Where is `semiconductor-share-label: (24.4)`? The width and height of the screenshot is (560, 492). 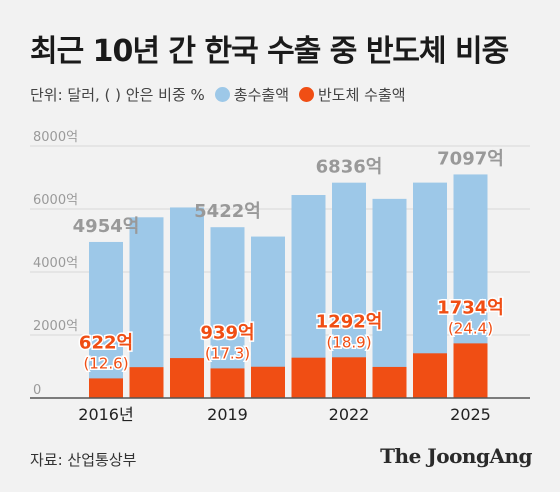
semiconductor-share-label: (24.4) is located at coordinates (470, 328).